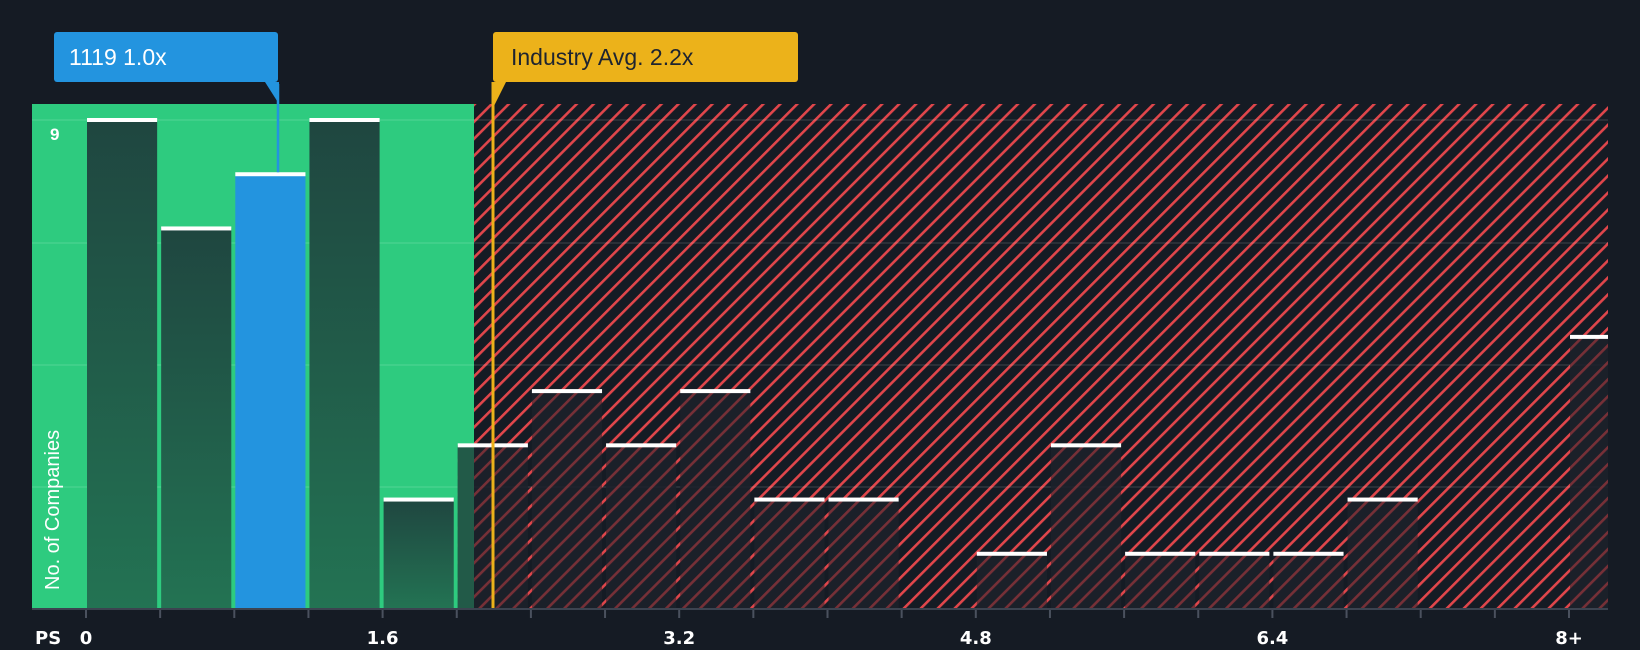 The image size is (1640, 650). Describe the element at coordinates (499, 96) in the screenshot. I see `industry-callout-pointer` at that location.